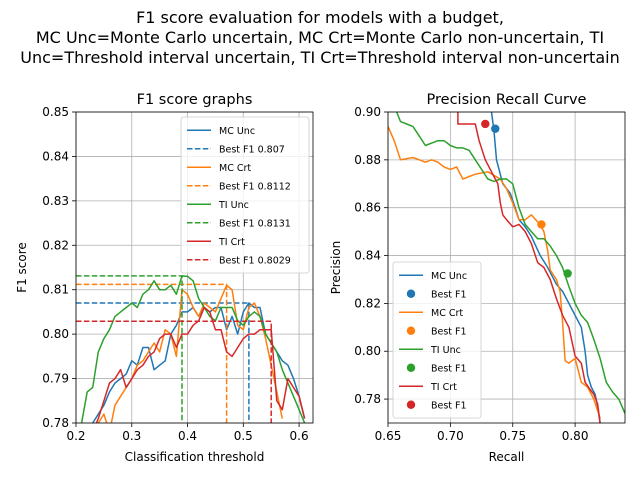  I want to click on x-tick-label: 0.2, so click(75, 436).